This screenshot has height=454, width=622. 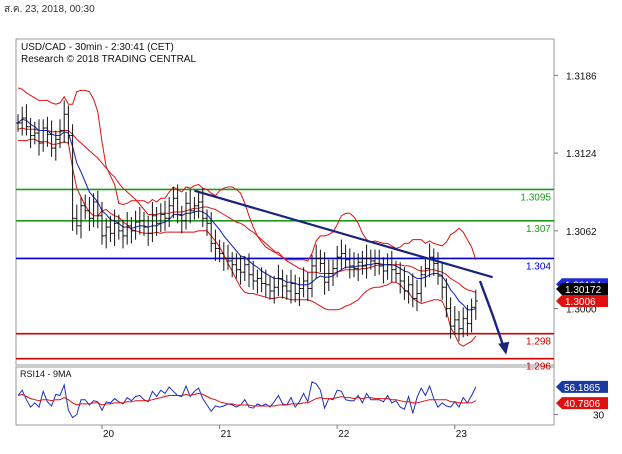 I want to click on rsi-tag: 56.1865, so click(x=582, y=387).